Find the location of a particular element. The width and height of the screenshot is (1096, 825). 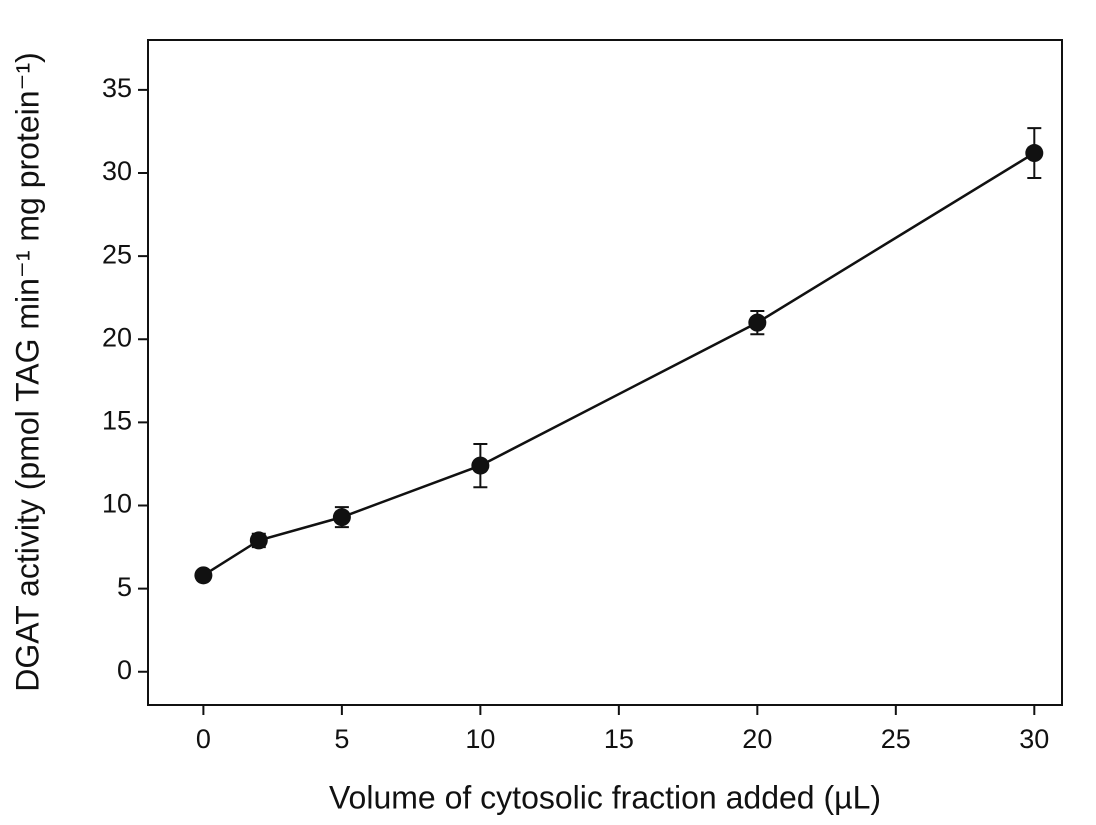

x-tick-label: 25 is located at coordinates (896, 739).